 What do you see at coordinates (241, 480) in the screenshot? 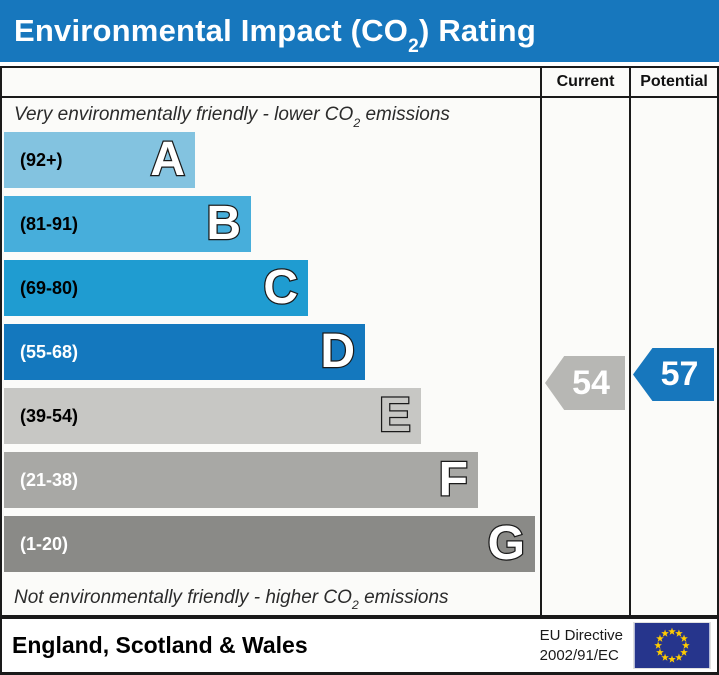
I see `band-f: (21-38) F` at bounding box center [241, 480].